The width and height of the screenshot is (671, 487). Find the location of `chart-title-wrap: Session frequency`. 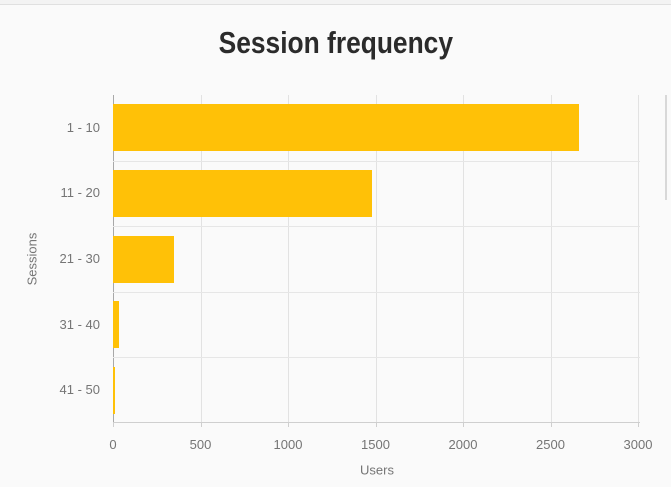

chart-title-wrap: Session frequency is located at coordinates (335, 43).